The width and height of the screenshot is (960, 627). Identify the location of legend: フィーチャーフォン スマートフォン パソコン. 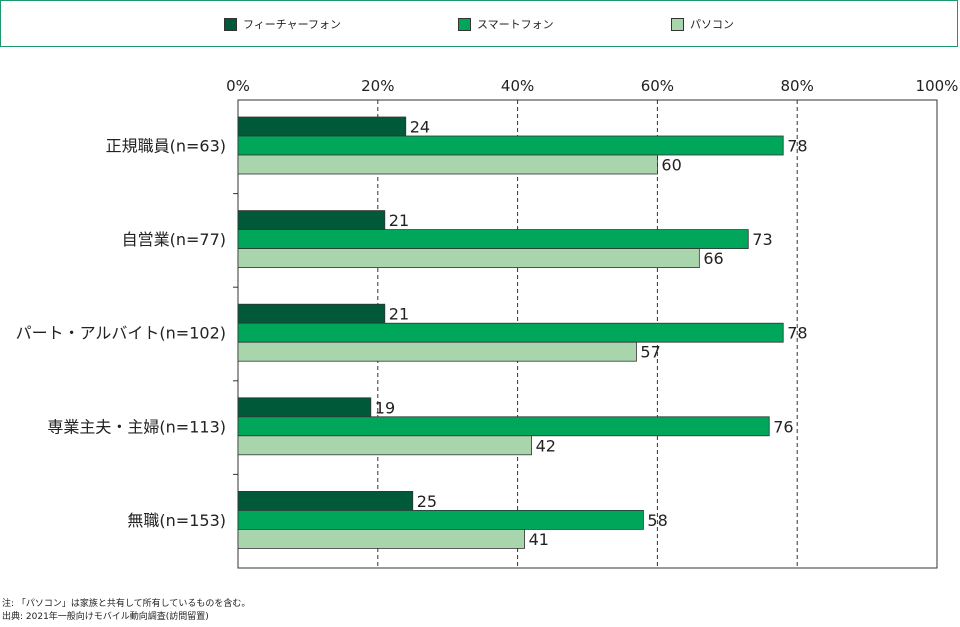
(479, 23).